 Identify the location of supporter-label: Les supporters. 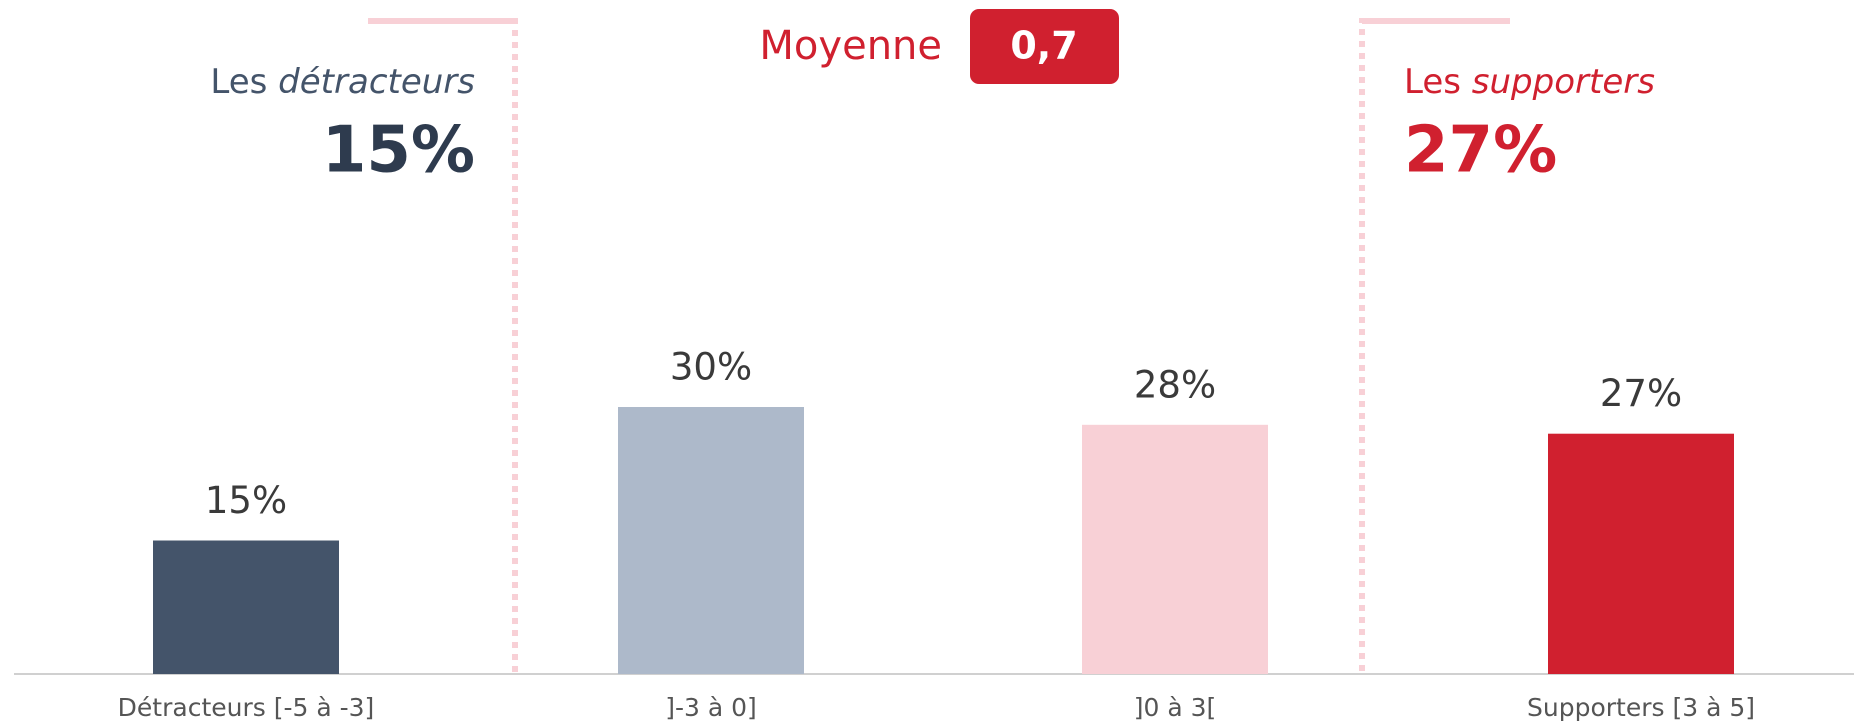
(1529, 82).